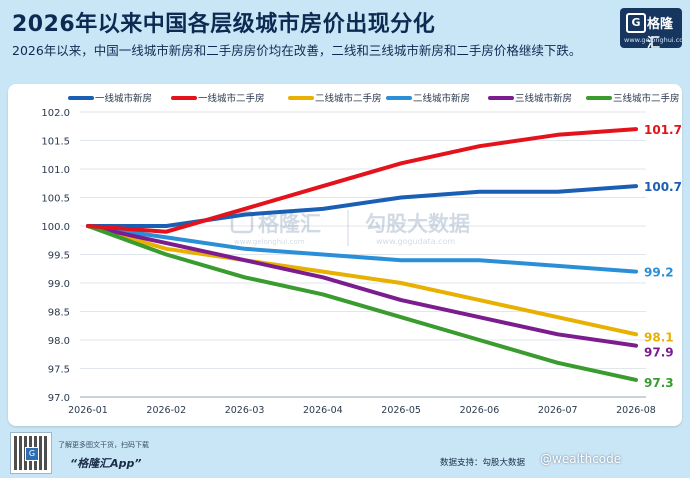 Image resolution: width=690 pixels, height=478 pixels. What do you see at coordinates (289, 224) in the screenshot?
I see `watermark-text-left: 格隆汇` at bounding box center [289, 224].